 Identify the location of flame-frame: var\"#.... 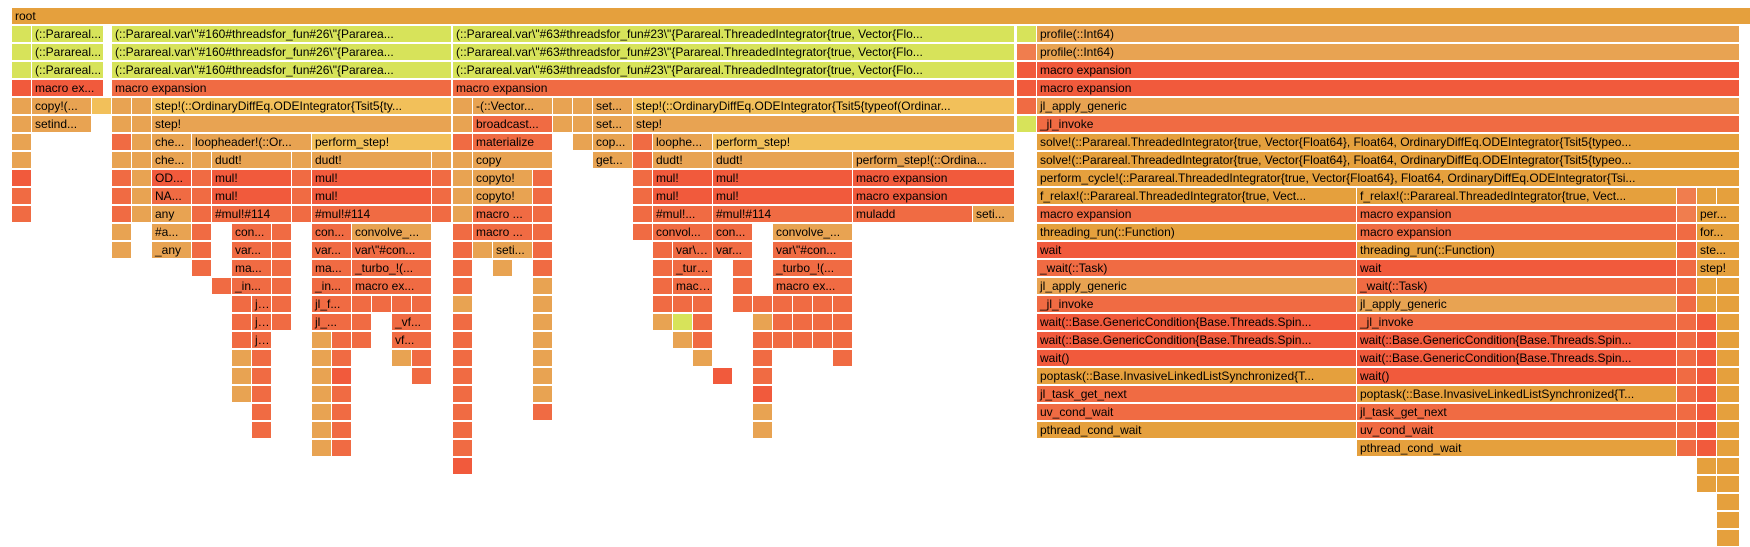
(693, 250).